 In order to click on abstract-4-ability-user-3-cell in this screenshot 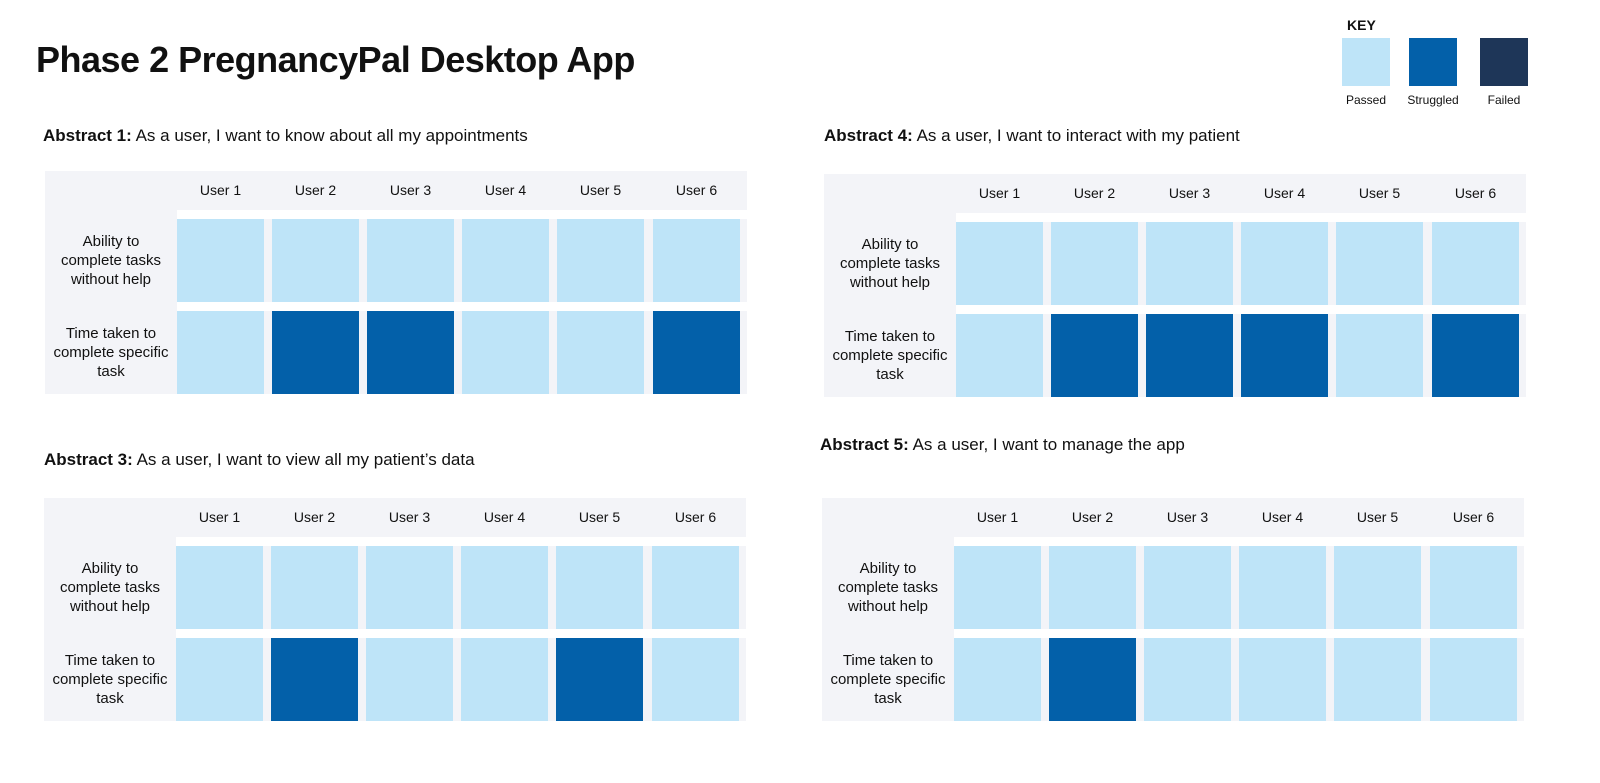, I will do `click(1189, 263)`.